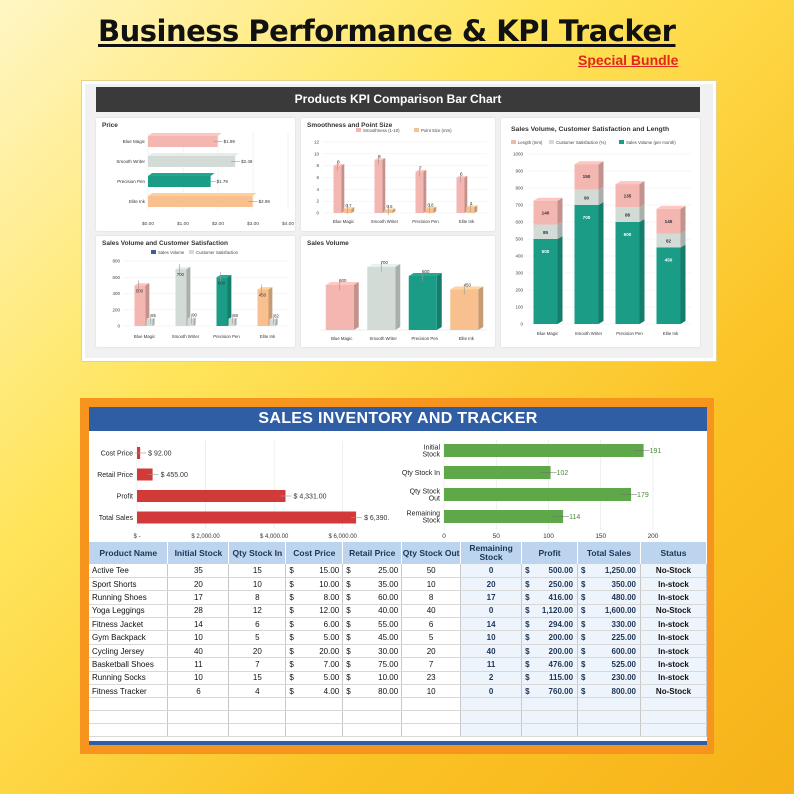 This screenshot has height=794, width=794. I want to click on smooth-legend-swatch, so click(416, 130).